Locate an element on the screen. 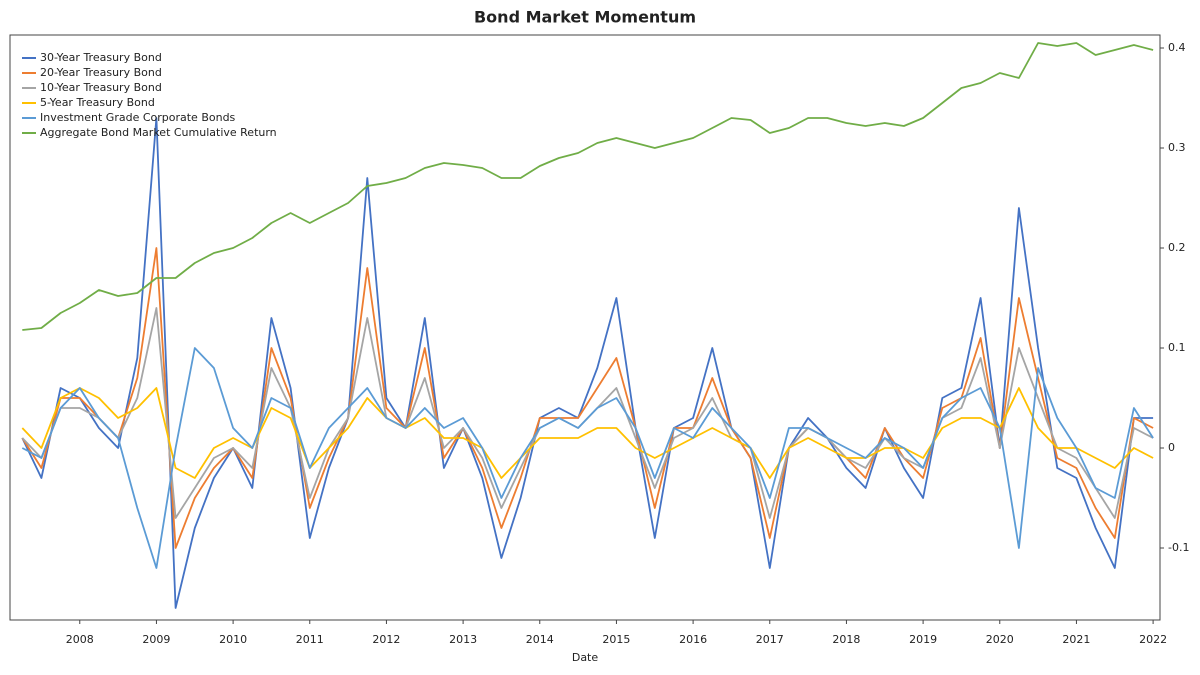 Image resolution: width=1200 pixels, height=675 pixels. y-tick-label: 0.4 is located at coordinates (1177, 47).